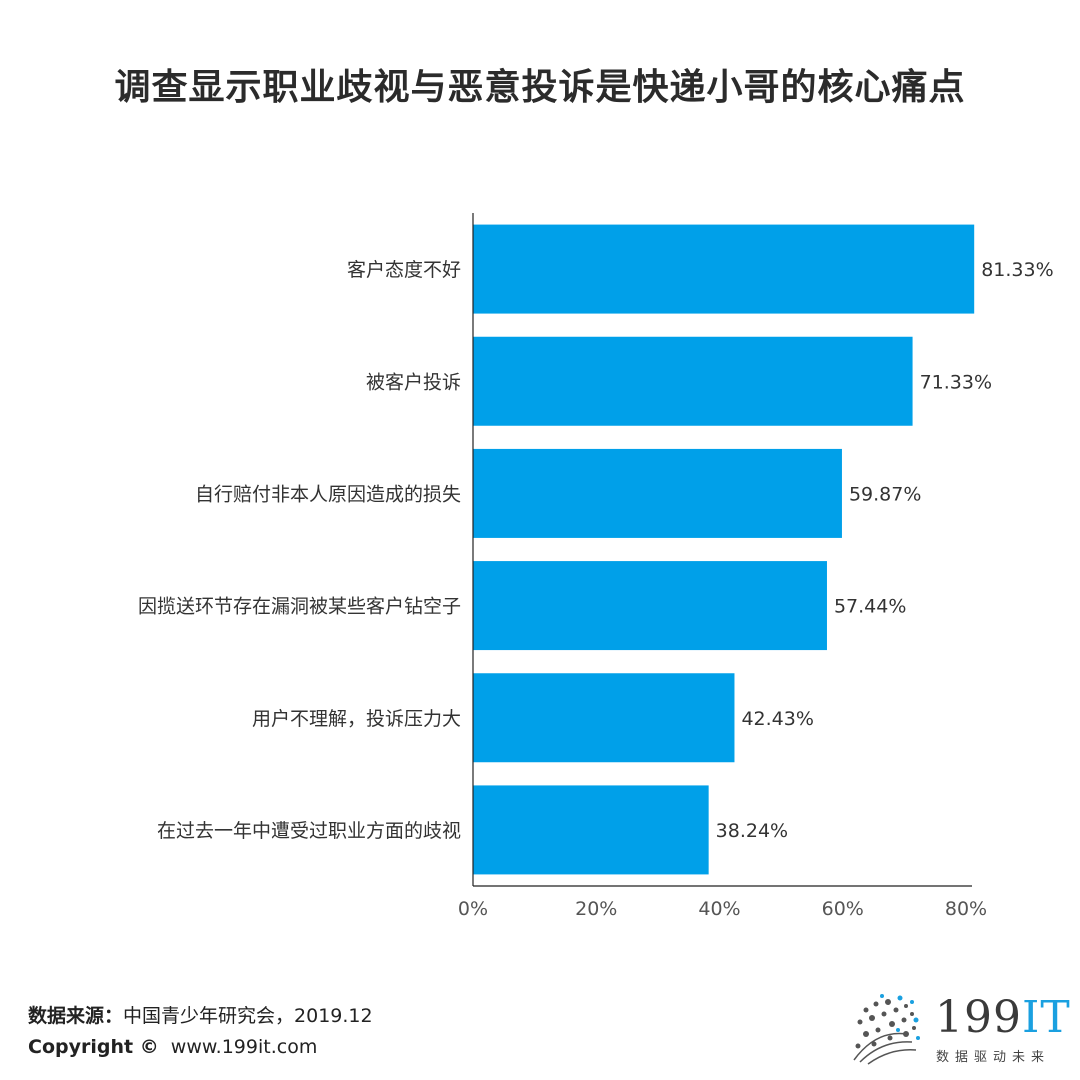 The width and height of the screenshot is (1080, 1080). What do you see at coordinates (1003, 1017) in the screenshot?
I see `logo-wordmark: 199IT` at bounding box center [1003, 1017].